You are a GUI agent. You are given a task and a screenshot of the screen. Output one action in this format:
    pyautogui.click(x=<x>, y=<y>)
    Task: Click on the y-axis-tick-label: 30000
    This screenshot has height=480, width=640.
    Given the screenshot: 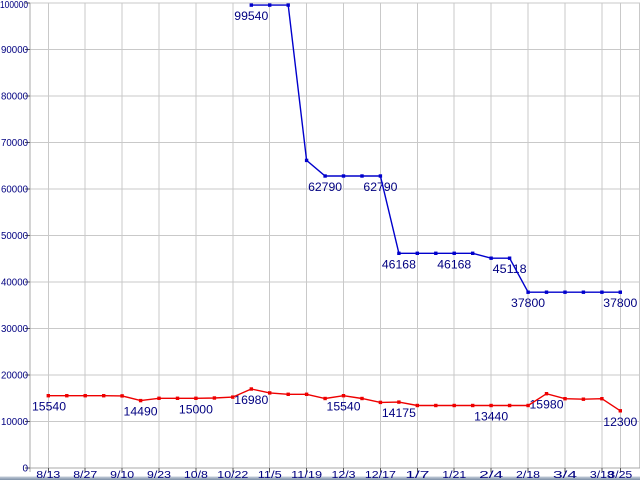 What is the action you would take?
    pyautogui.click(x=14, y=329)
    